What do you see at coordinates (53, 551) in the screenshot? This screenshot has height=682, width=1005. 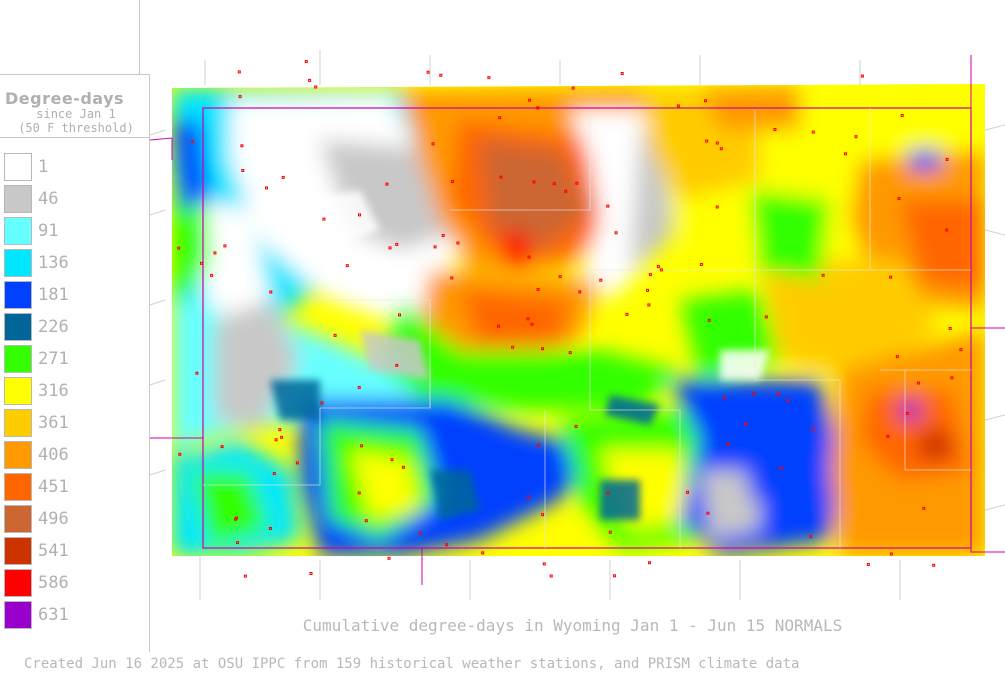 I see `legend-label: 541` at bounding box center [53, 551].